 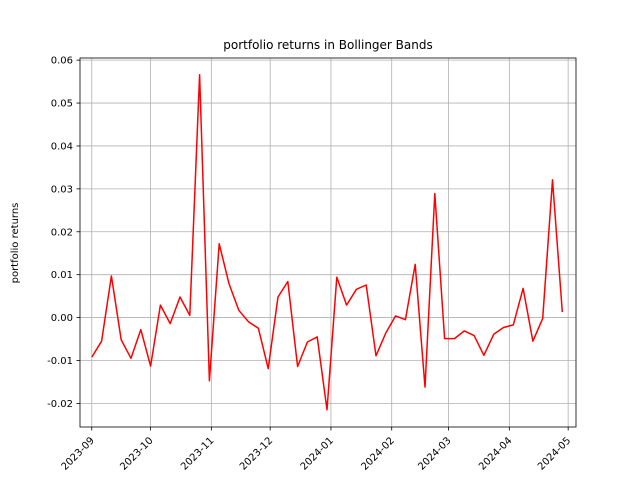 I want to click on y-tick-label: 0.04, so click(x=62, y=146).